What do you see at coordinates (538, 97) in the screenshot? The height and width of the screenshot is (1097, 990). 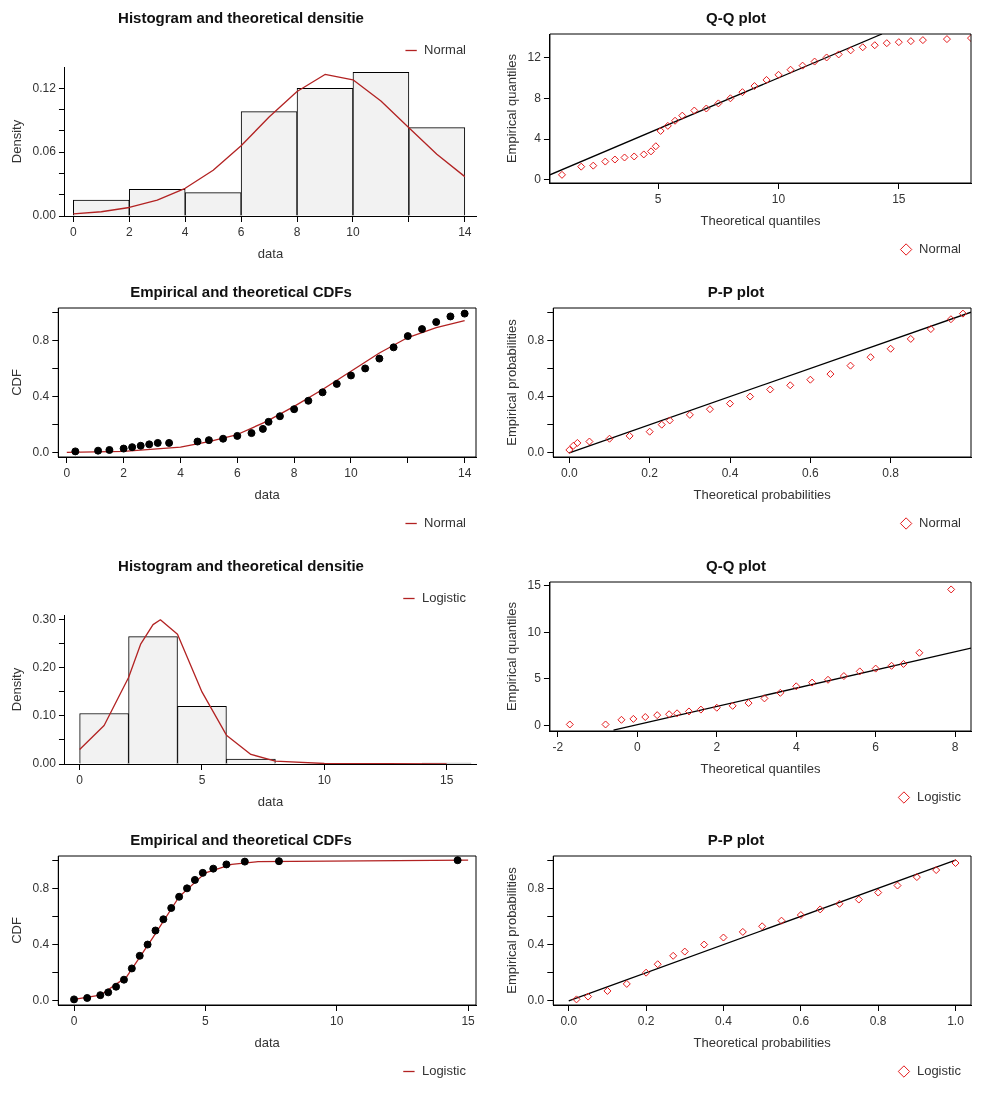 I see `y-tick-label: 8` at bounding box center [538, 97].